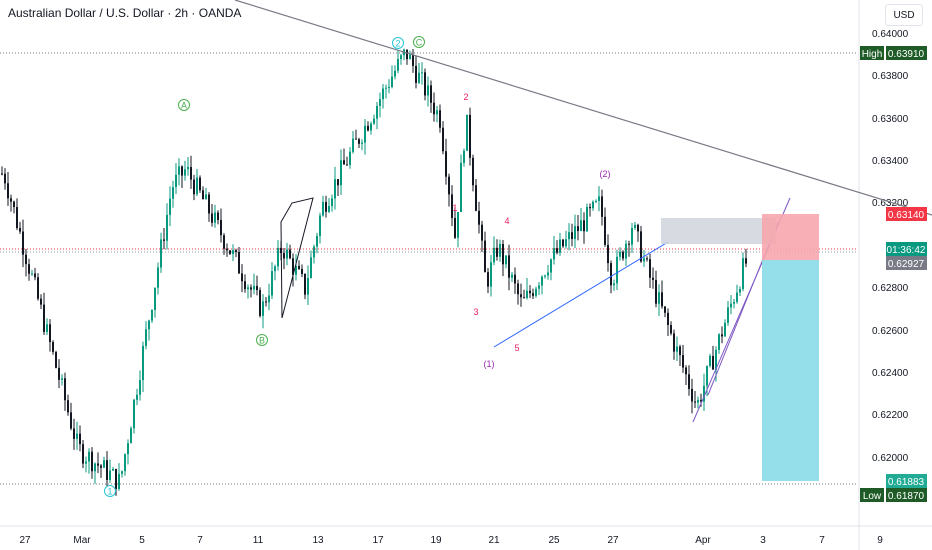  Describe the element at coordinates (890, 161) in the screenshot. I see `y-tick-label: 0.63400` at that location.